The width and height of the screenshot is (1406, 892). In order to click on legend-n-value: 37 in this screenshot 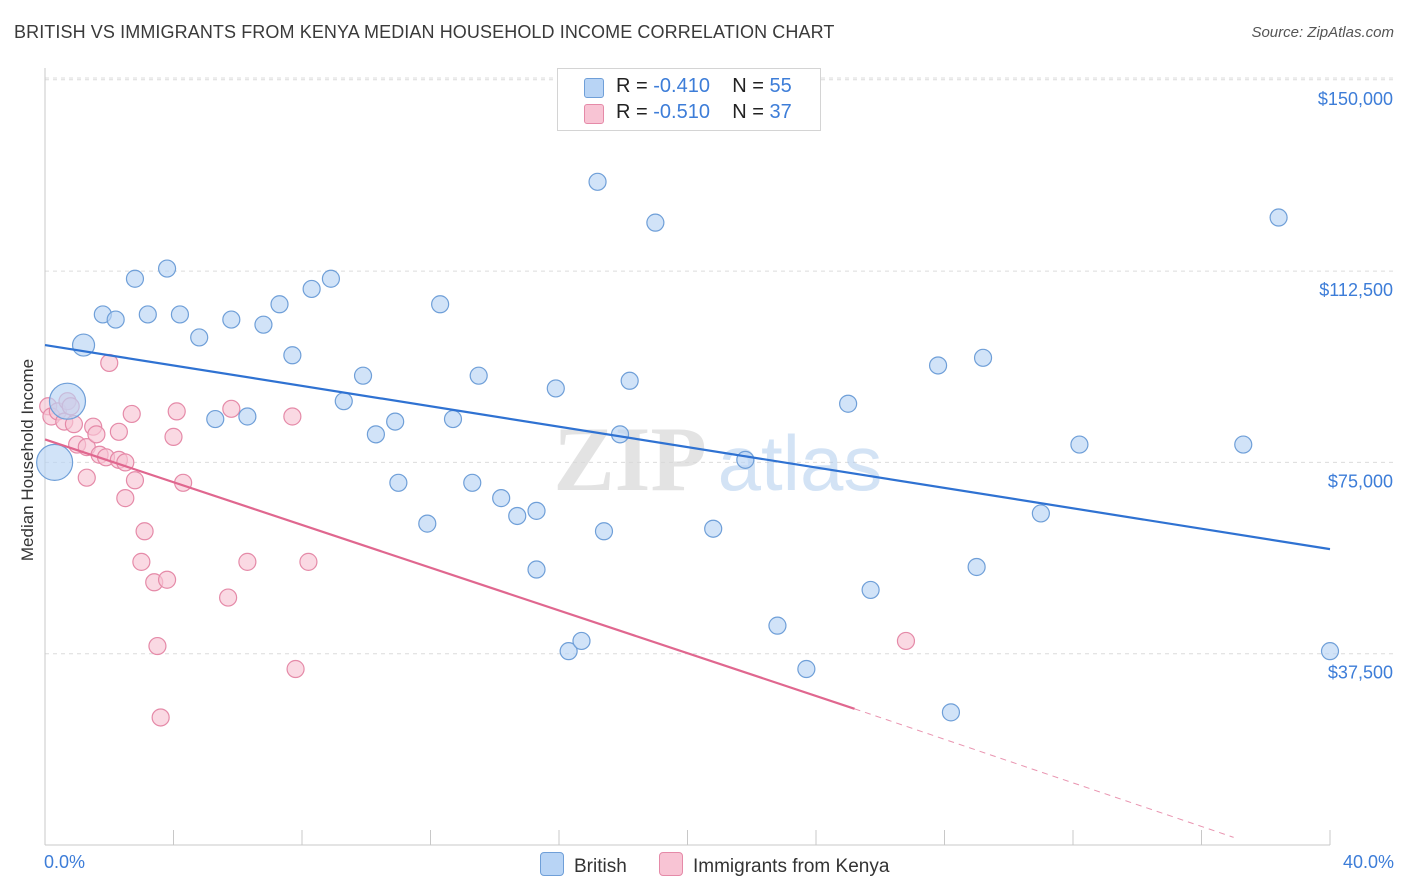, I will do `click(780, 112)`.